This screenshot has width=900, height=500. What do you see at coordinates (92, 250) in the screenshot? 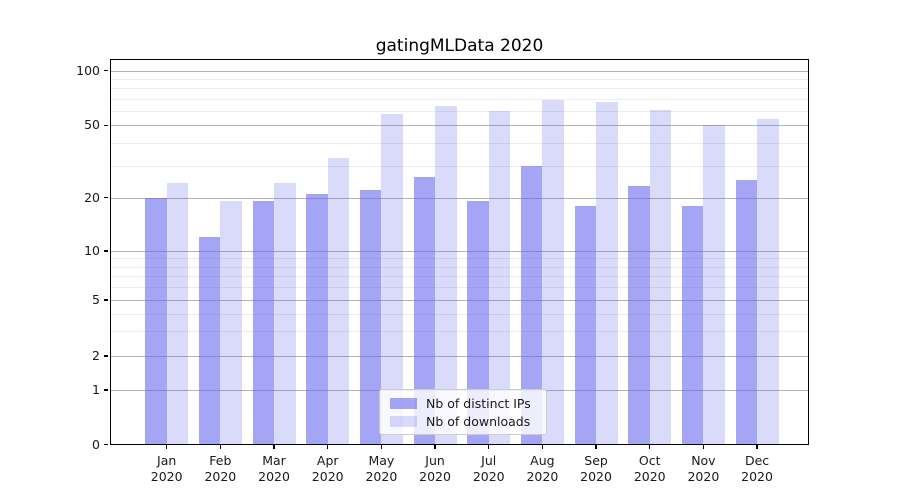
I see `y-tick-label-10: 10` at bounding box center [92, 250].